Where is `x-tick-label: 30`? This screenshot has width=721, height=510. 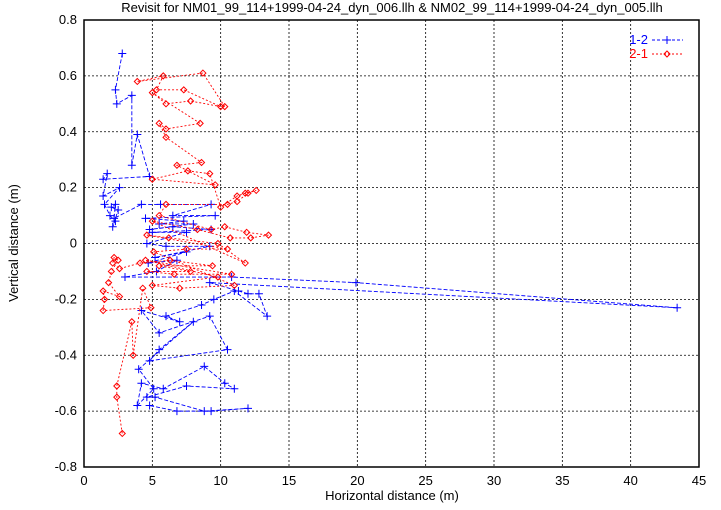 x-tick-label: 30 is located at coordinates (494, 480).